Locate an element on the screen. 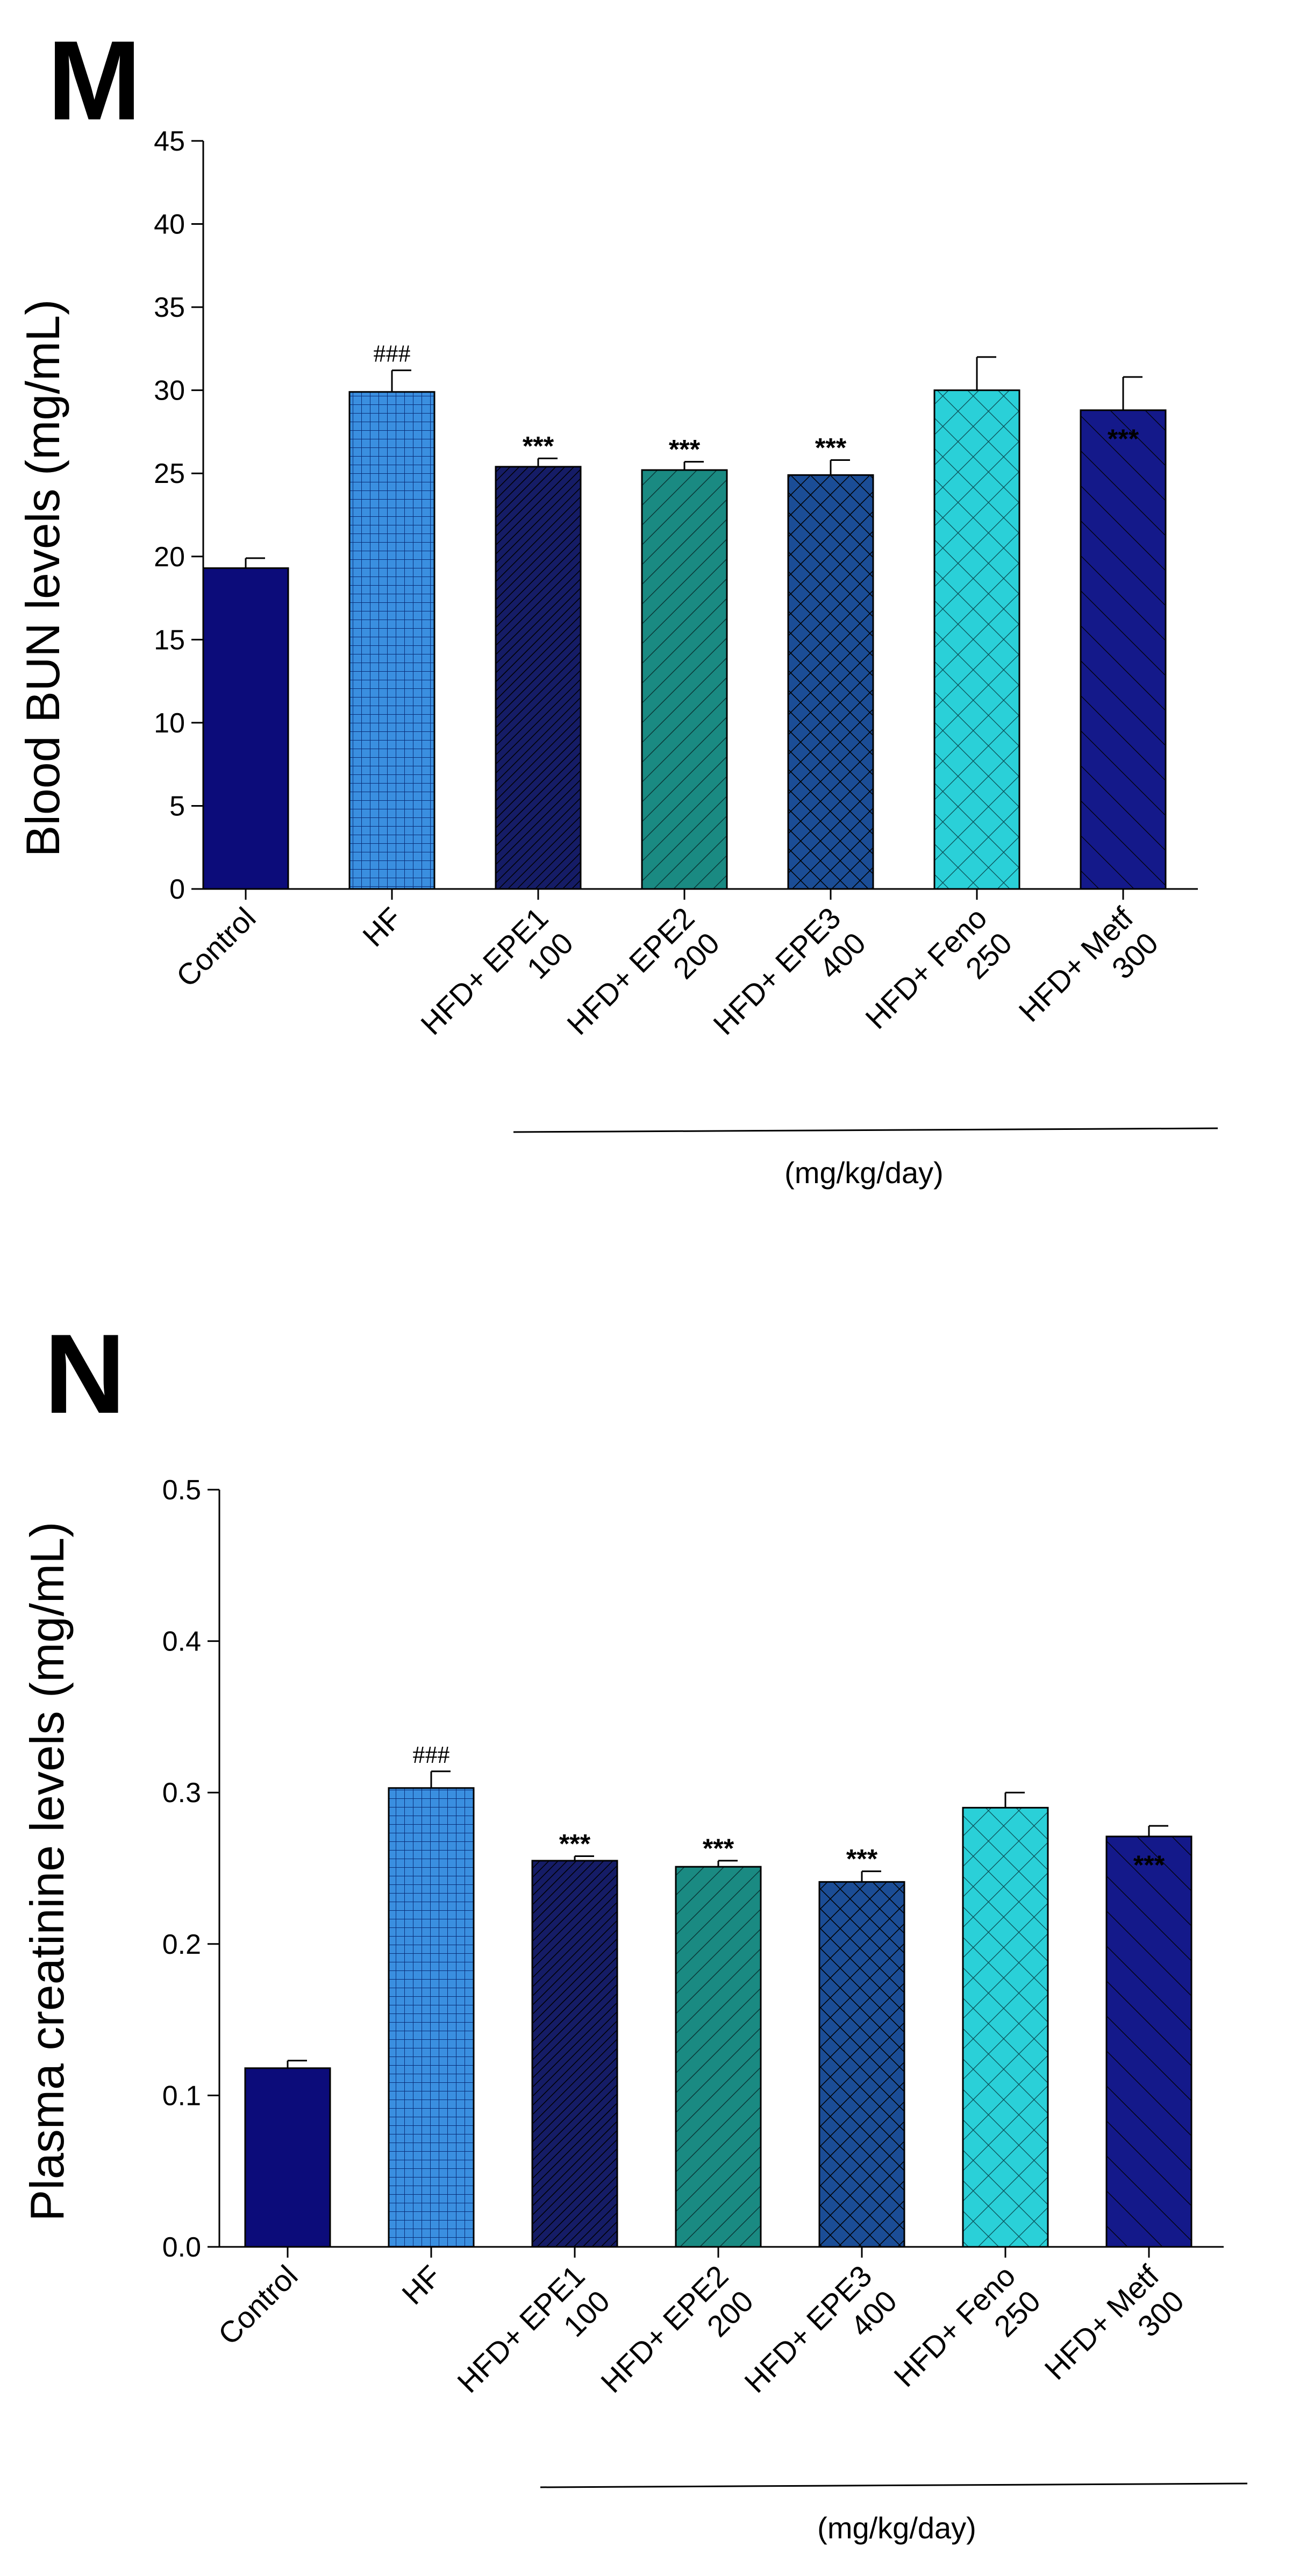  unit-note-m: (mg/kg/day) is located at coordinates (864, 1173).